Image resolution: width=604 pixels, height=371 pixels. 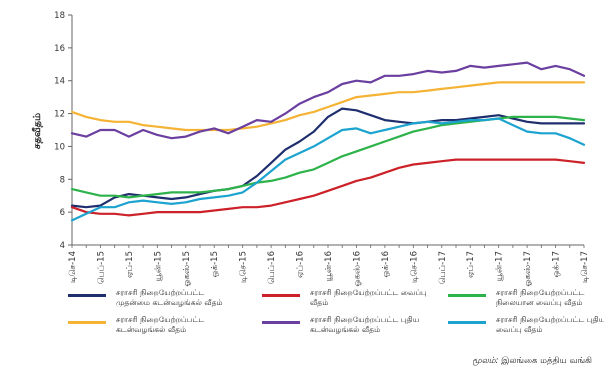 What do you see at coordinates (443, 267) in the screenshot?
I see `x-tick-label: பெப்-17` at bounding box center [443, 267].